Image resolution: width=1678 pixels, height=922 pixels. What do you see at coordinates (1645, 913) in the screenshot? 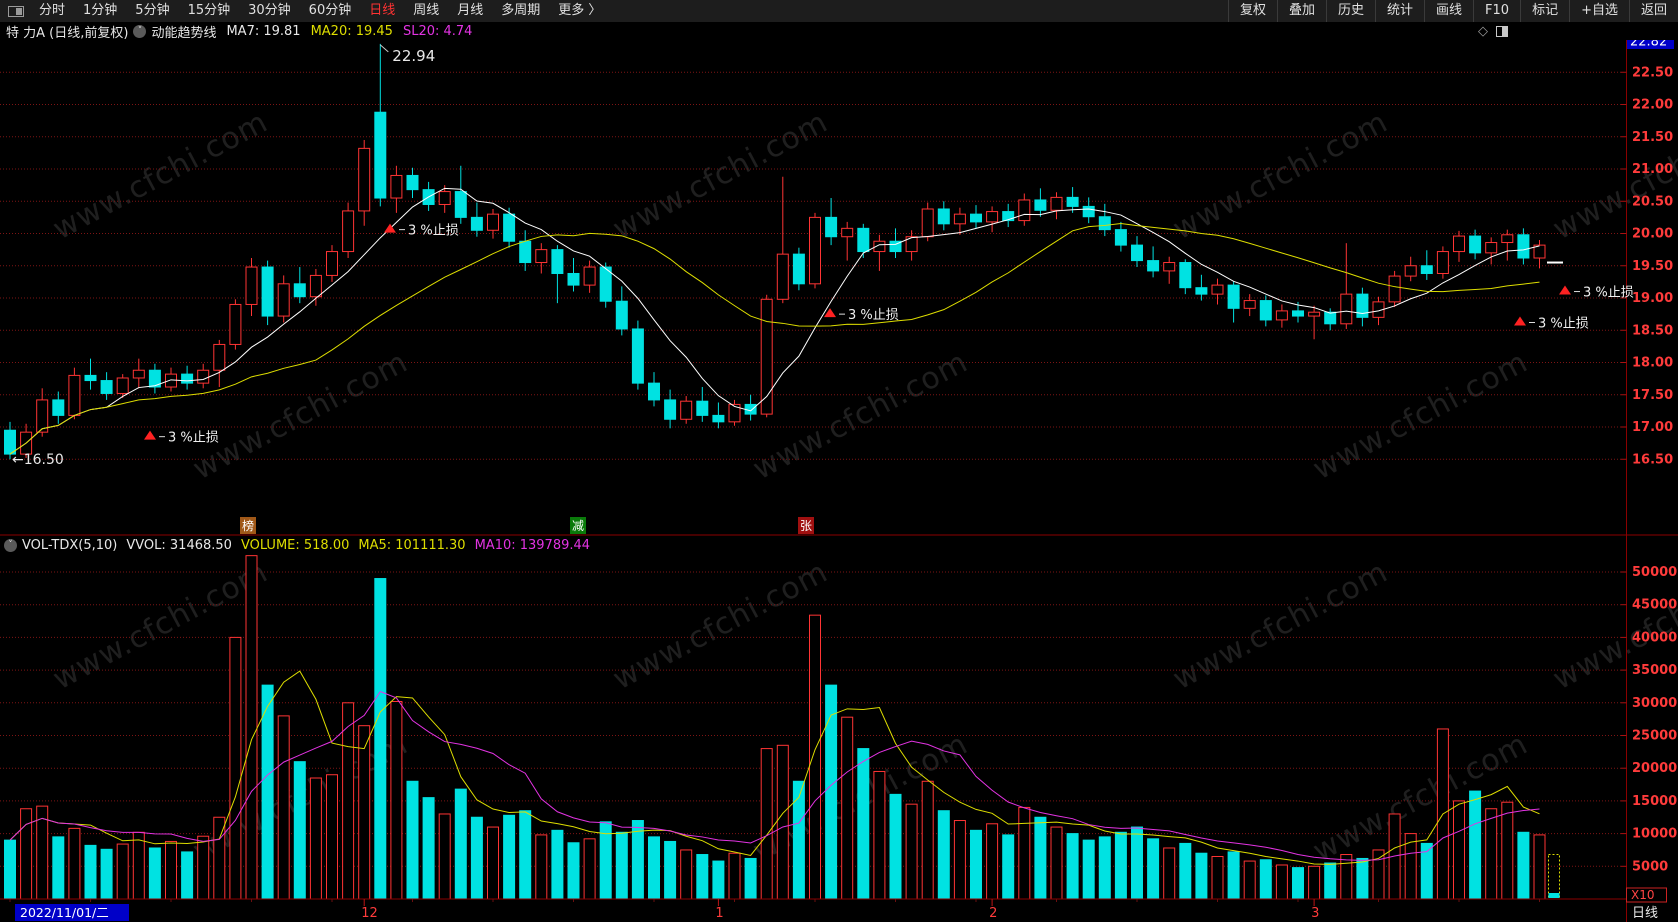
I see `period-label: 日线` at bounding box center [1645, 913].